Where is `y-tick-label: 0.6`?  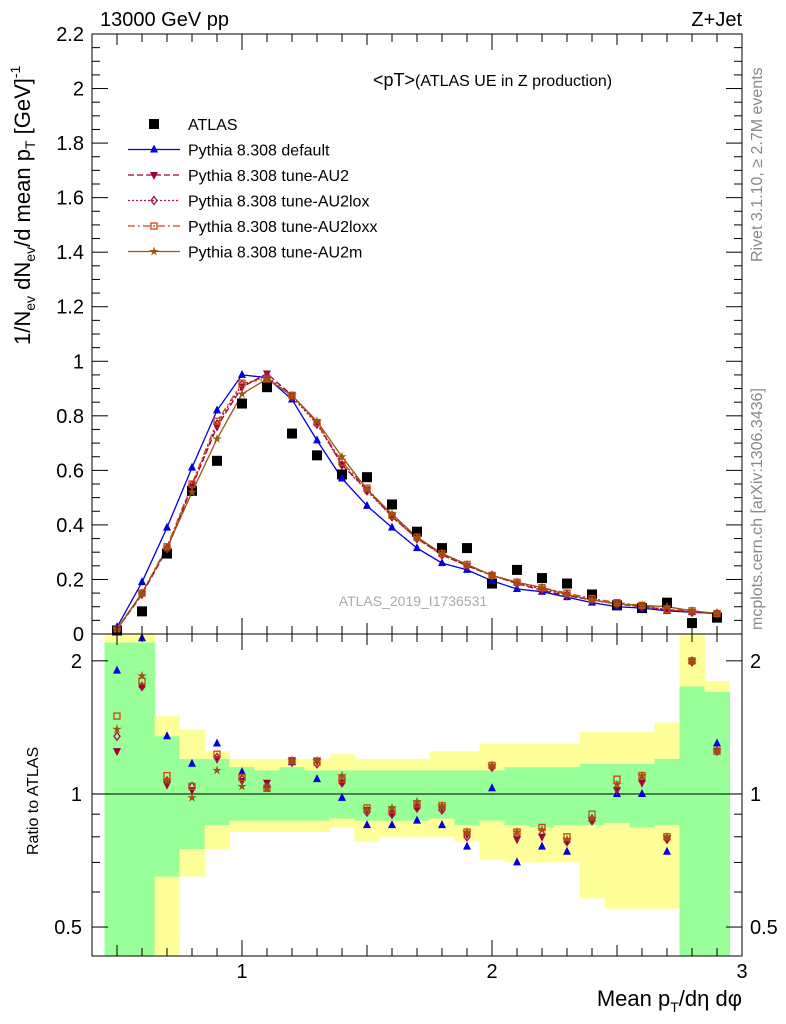
y-tick-label: 0.6 is located at coordinates (70, 471).